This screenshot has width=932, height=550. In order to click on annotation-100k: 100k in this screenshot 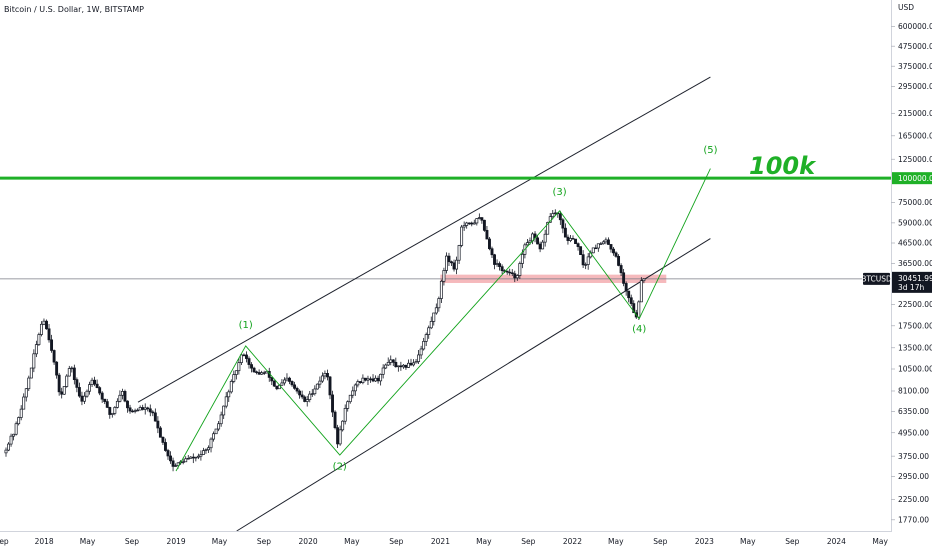, I will do `click(783, 166)`.